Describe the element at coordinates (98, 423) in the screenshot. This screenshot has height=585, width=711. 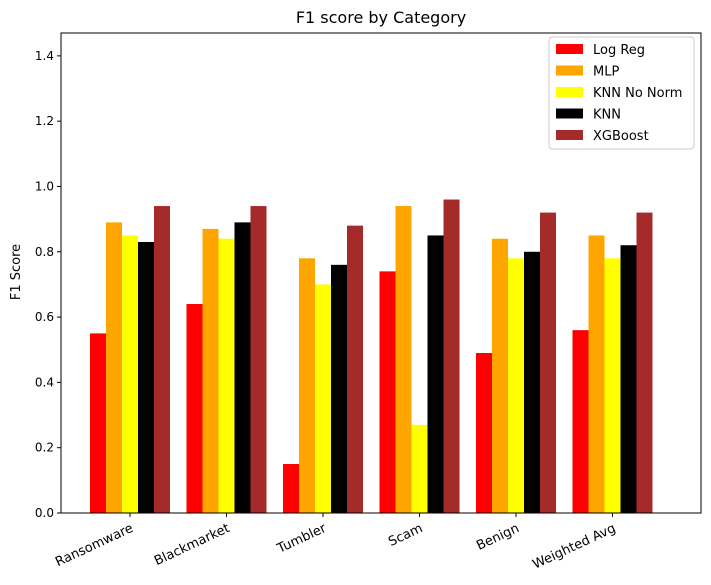
I see `bar-log-reg-ransomware` at that location.